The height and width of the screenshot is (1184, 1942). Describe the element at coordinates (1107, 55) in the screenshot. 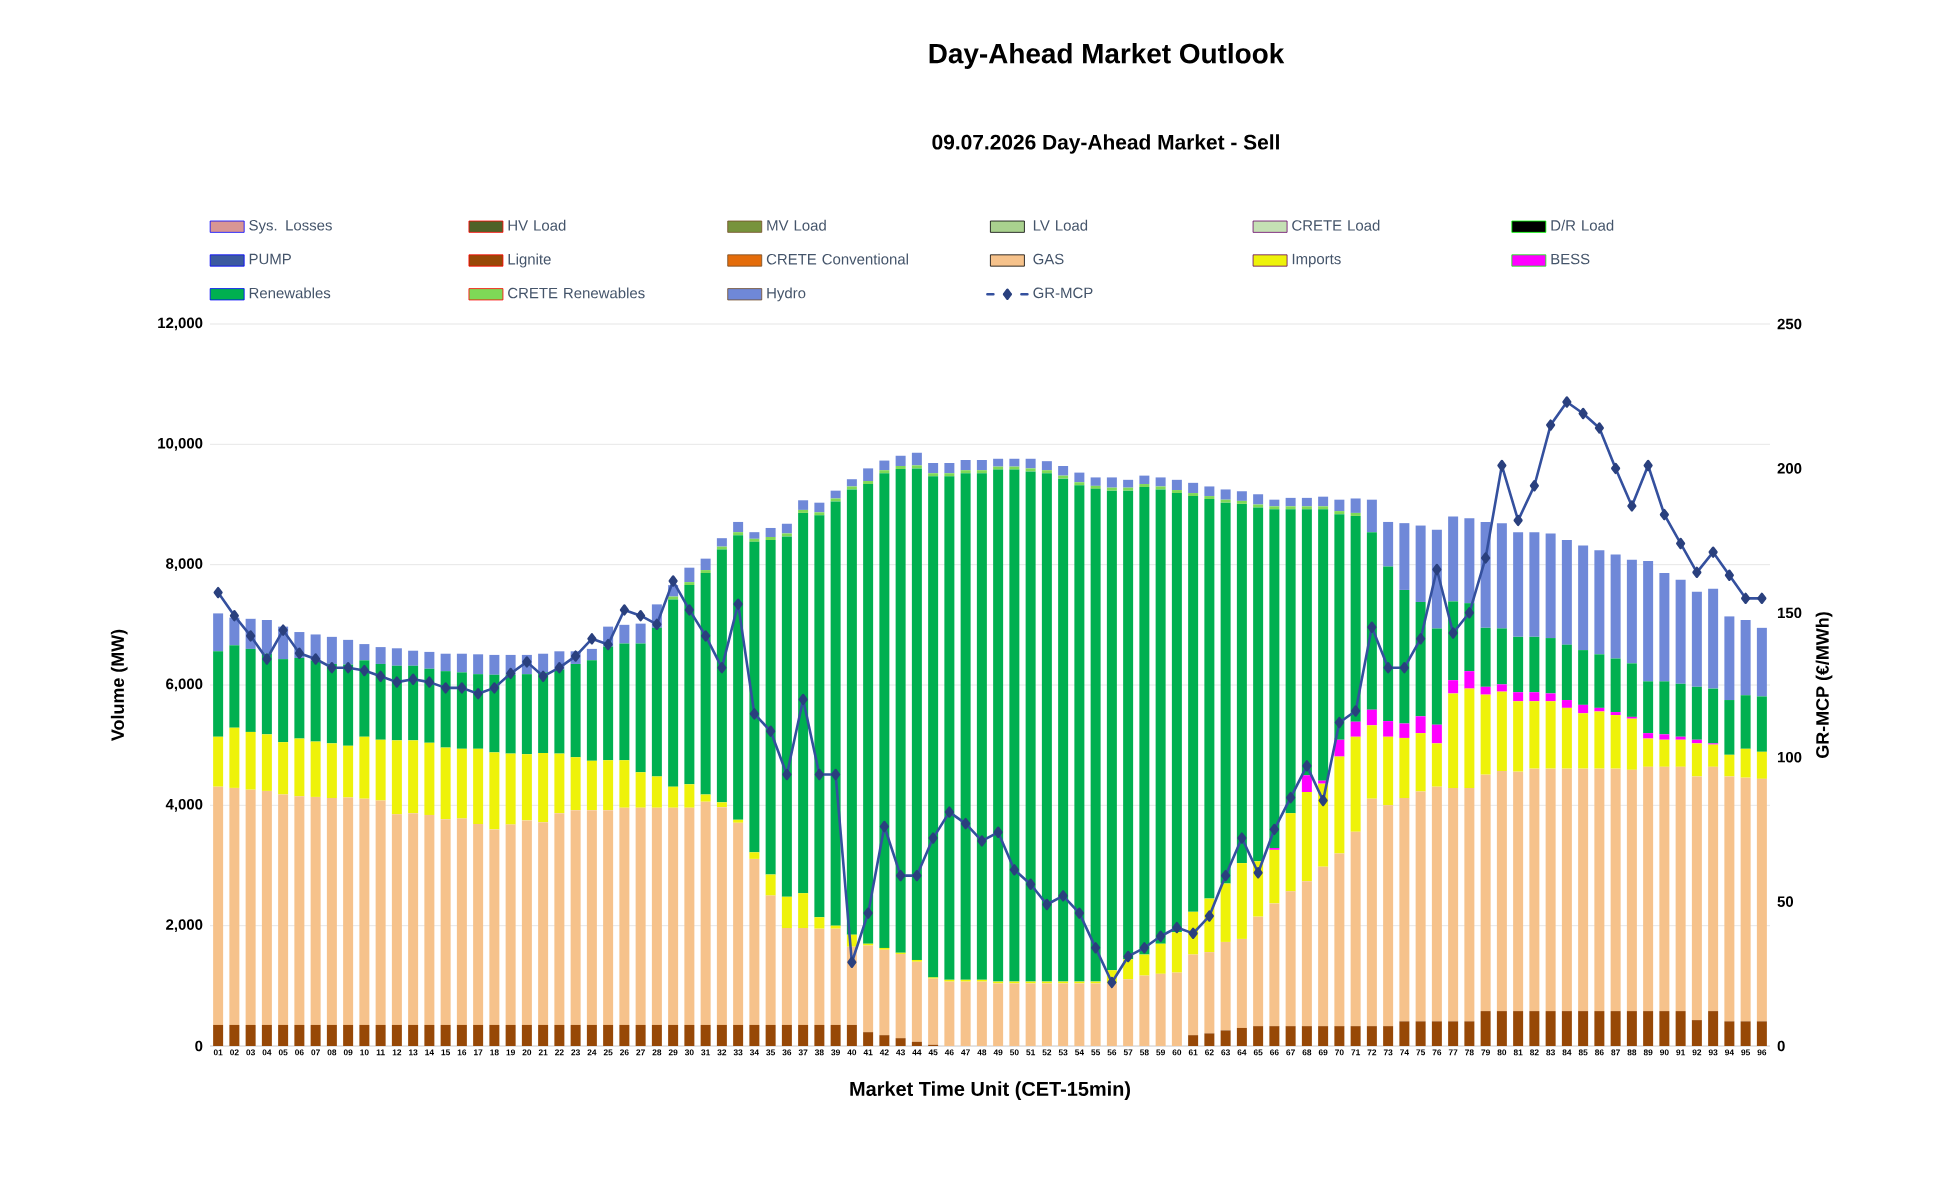

I see `chart-title: Day-Ahead Market Outlook` at that location.